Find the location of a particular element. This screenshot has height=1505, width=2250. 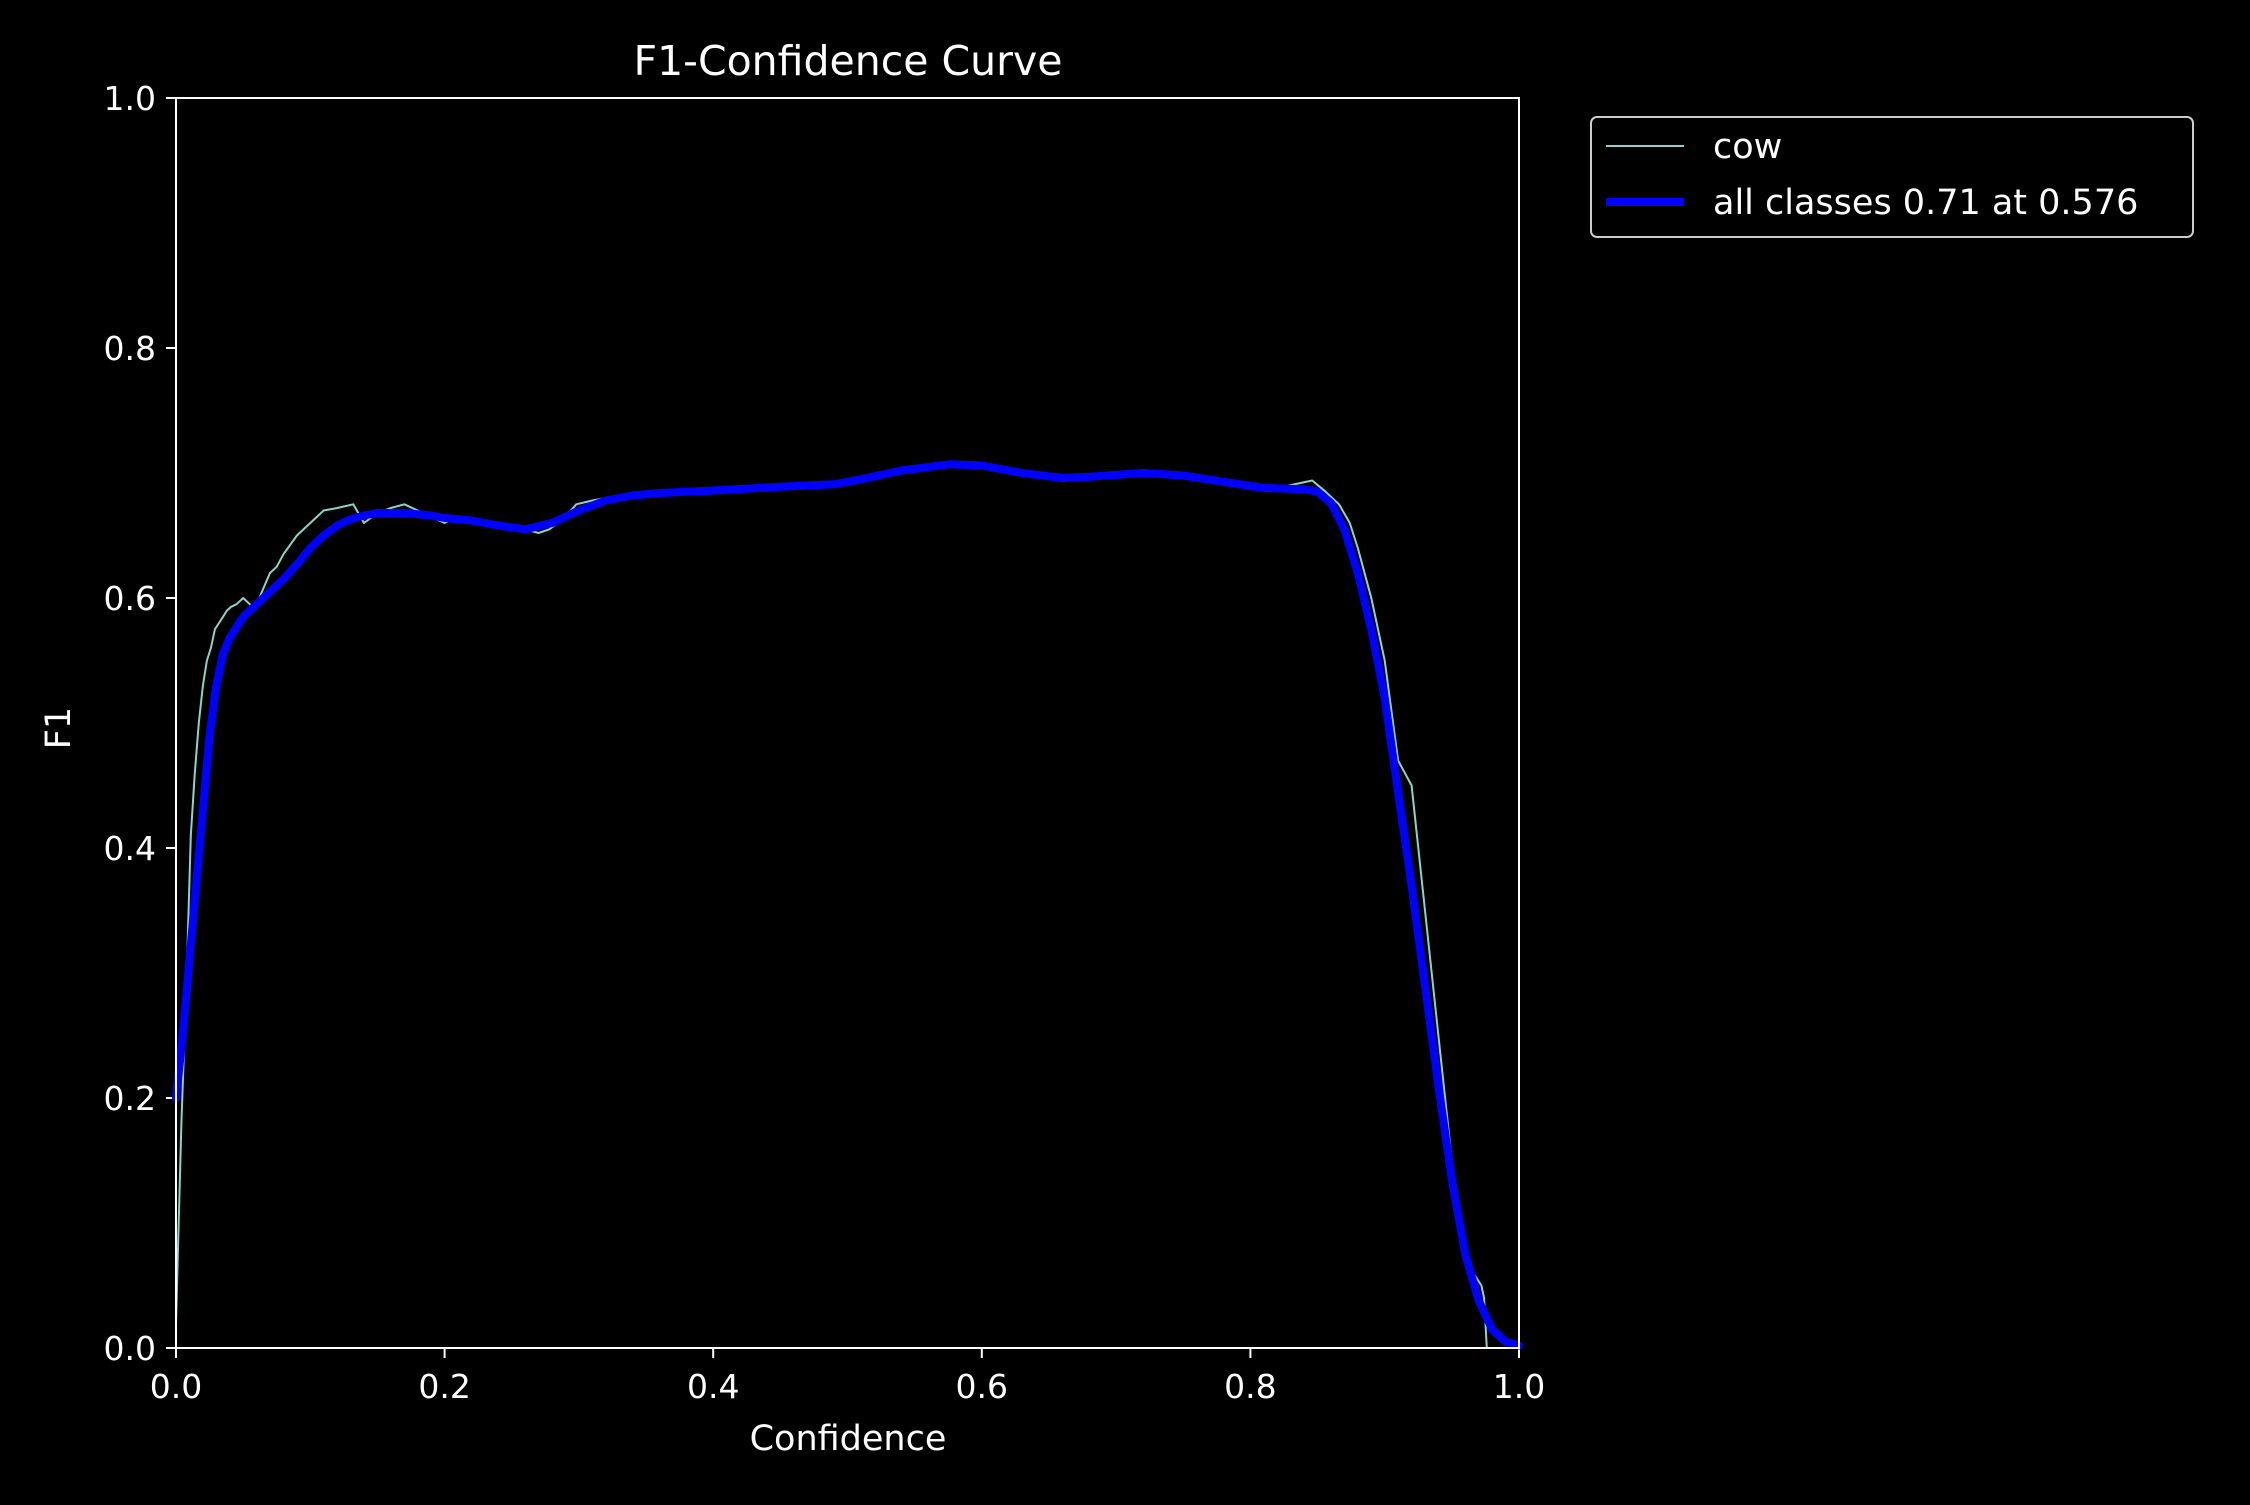

x-tick-label: 0.8 is located at coordinates (1250, 1386).